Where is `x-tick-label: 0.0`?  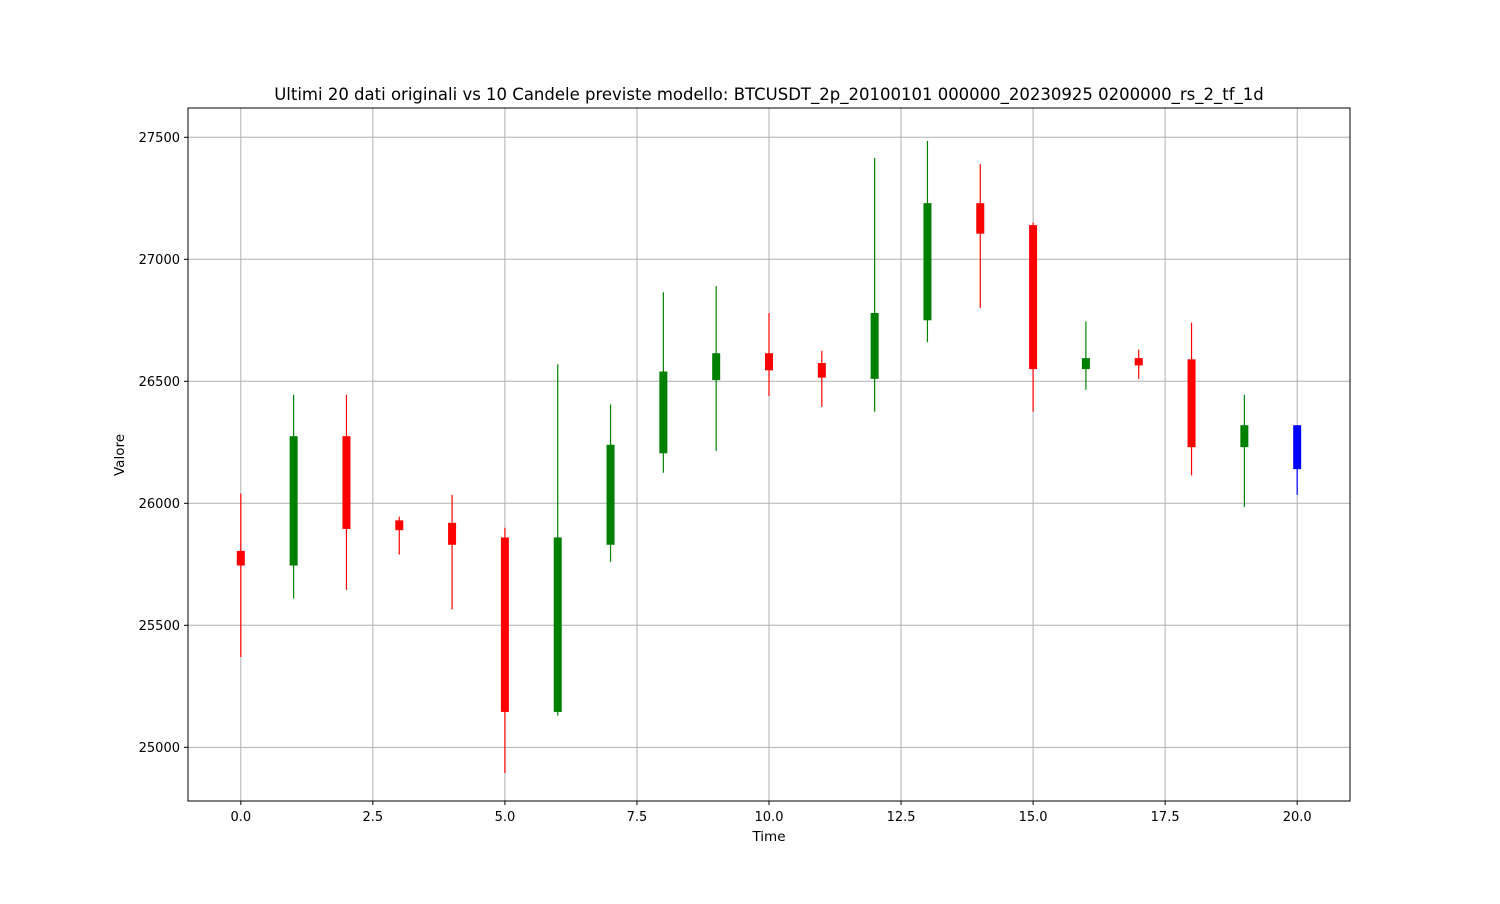
x-tick-label: 0.0 is located at coordinates (240, 817).